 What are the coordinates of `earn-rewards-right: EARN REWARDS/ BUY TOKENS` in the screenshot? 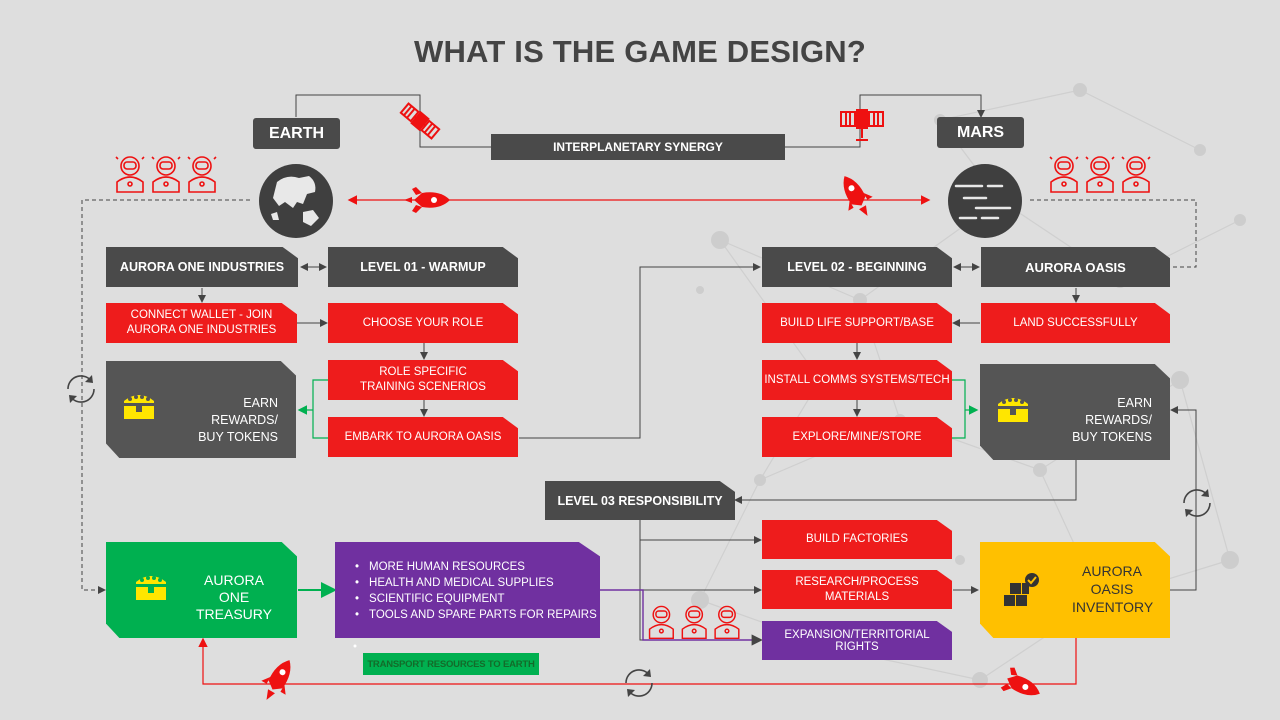 It's located at (1075, 412).